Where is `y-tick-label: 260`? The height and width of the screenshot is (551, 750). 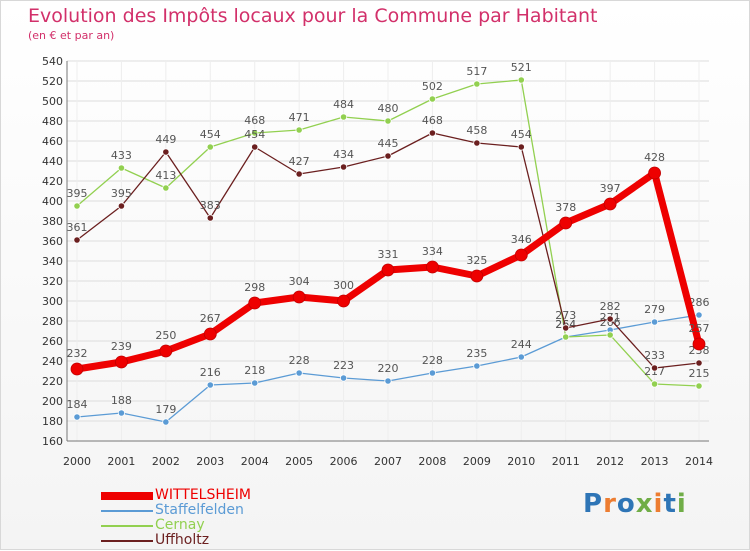
y-tick-label: 260 is located at coordinates (52, 341).